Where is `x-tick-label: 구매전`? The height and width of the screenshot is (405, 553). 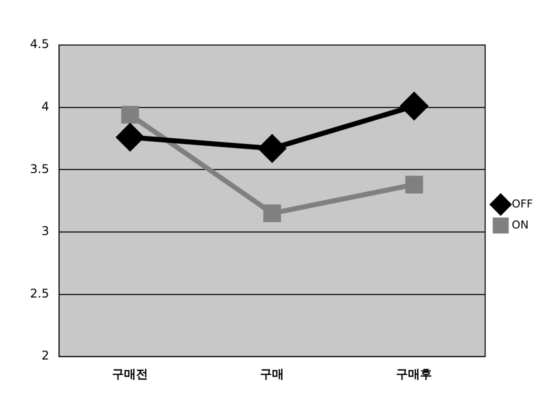
x-tick-label: 구매전 is located at coordinates (130, 373).